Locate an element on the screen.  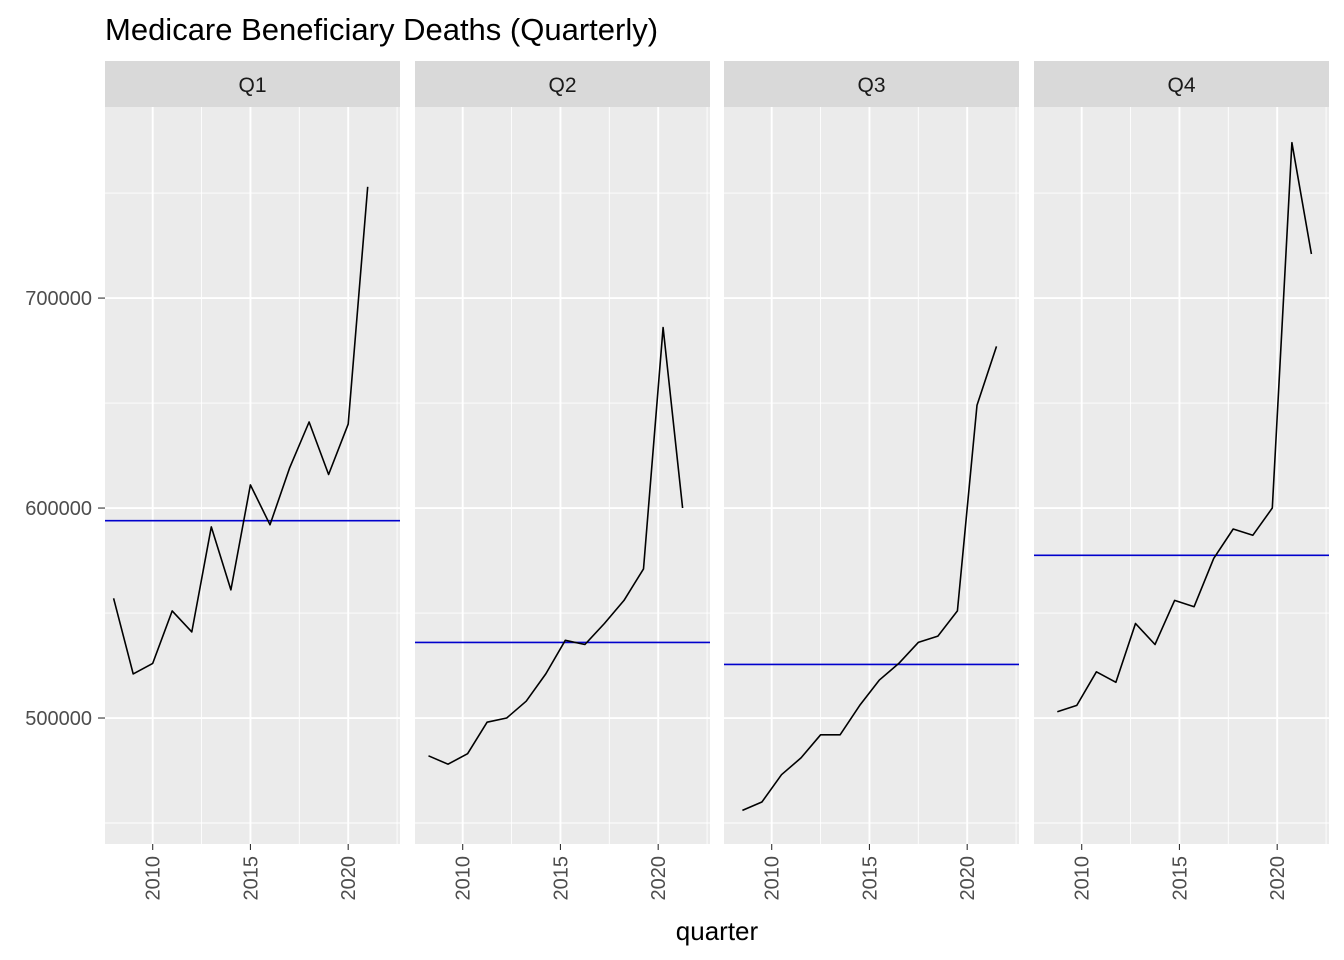
series-line-q2 is located at coordinates (556, 546).